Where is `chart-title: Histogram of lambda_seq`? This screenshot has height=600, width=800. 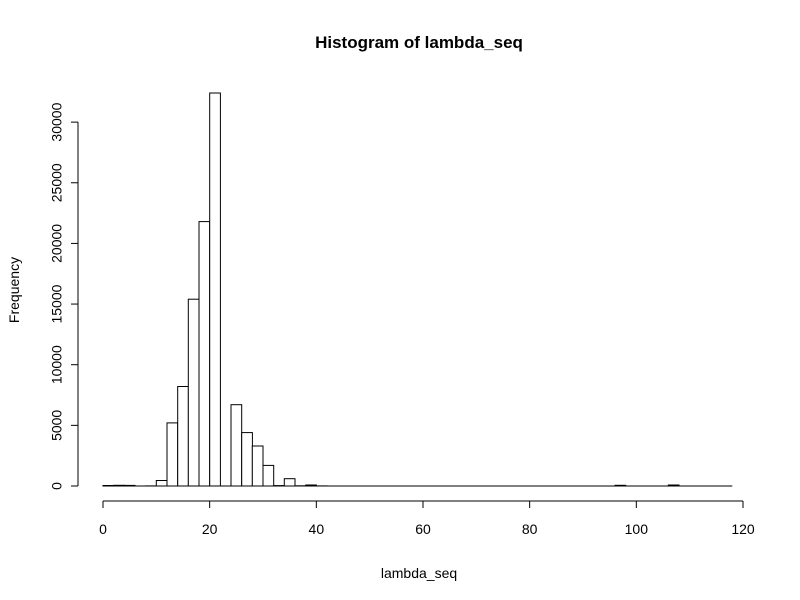 chart-title: Histogram of lambda_seq is located at coordinates (419, 42).